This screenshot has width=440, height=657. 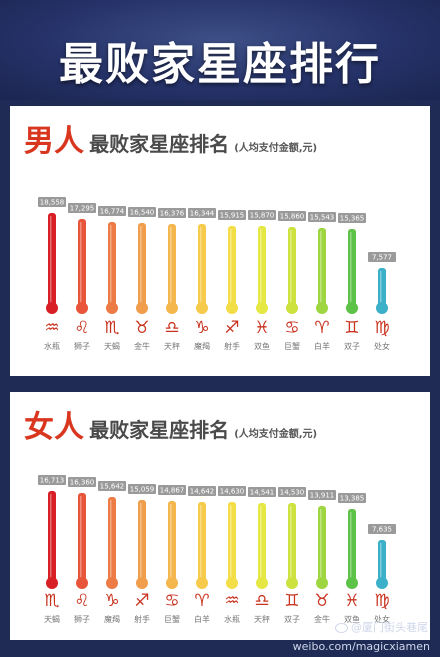 What do you see at coordinates (51, 601) in the screenshot?
I see `female-zodiac-symbol-icon: ♏` at bounding box center [51, 601].